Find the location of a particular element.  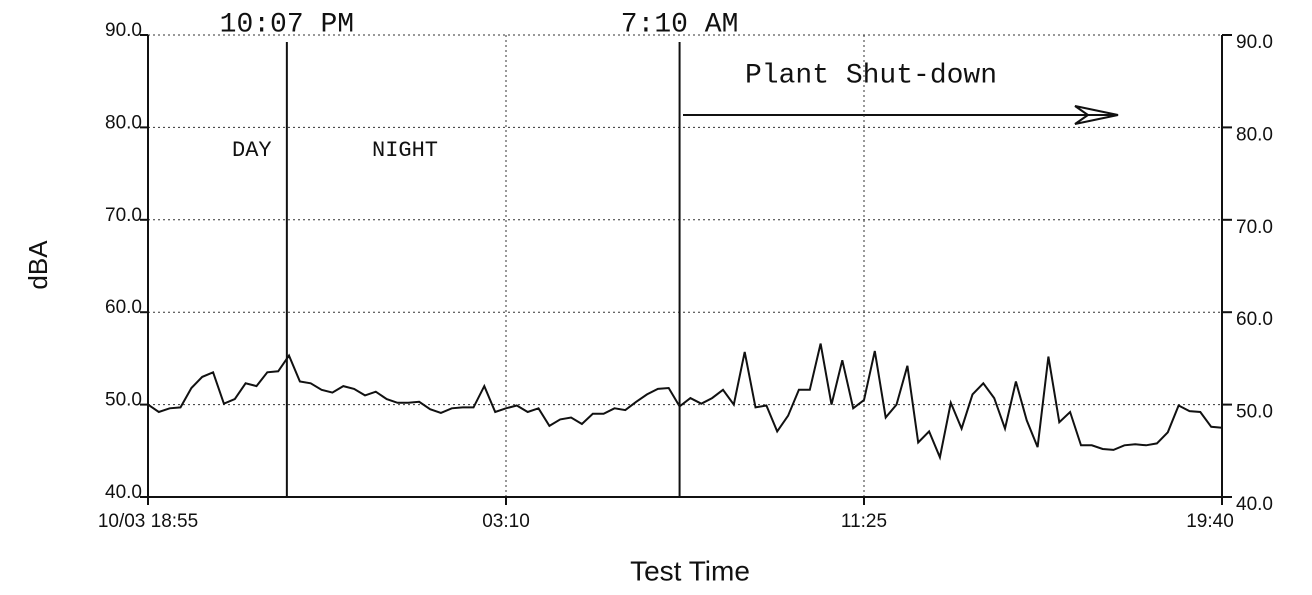

x-tick-label: 11:25 is located at coordinates (864, 521).